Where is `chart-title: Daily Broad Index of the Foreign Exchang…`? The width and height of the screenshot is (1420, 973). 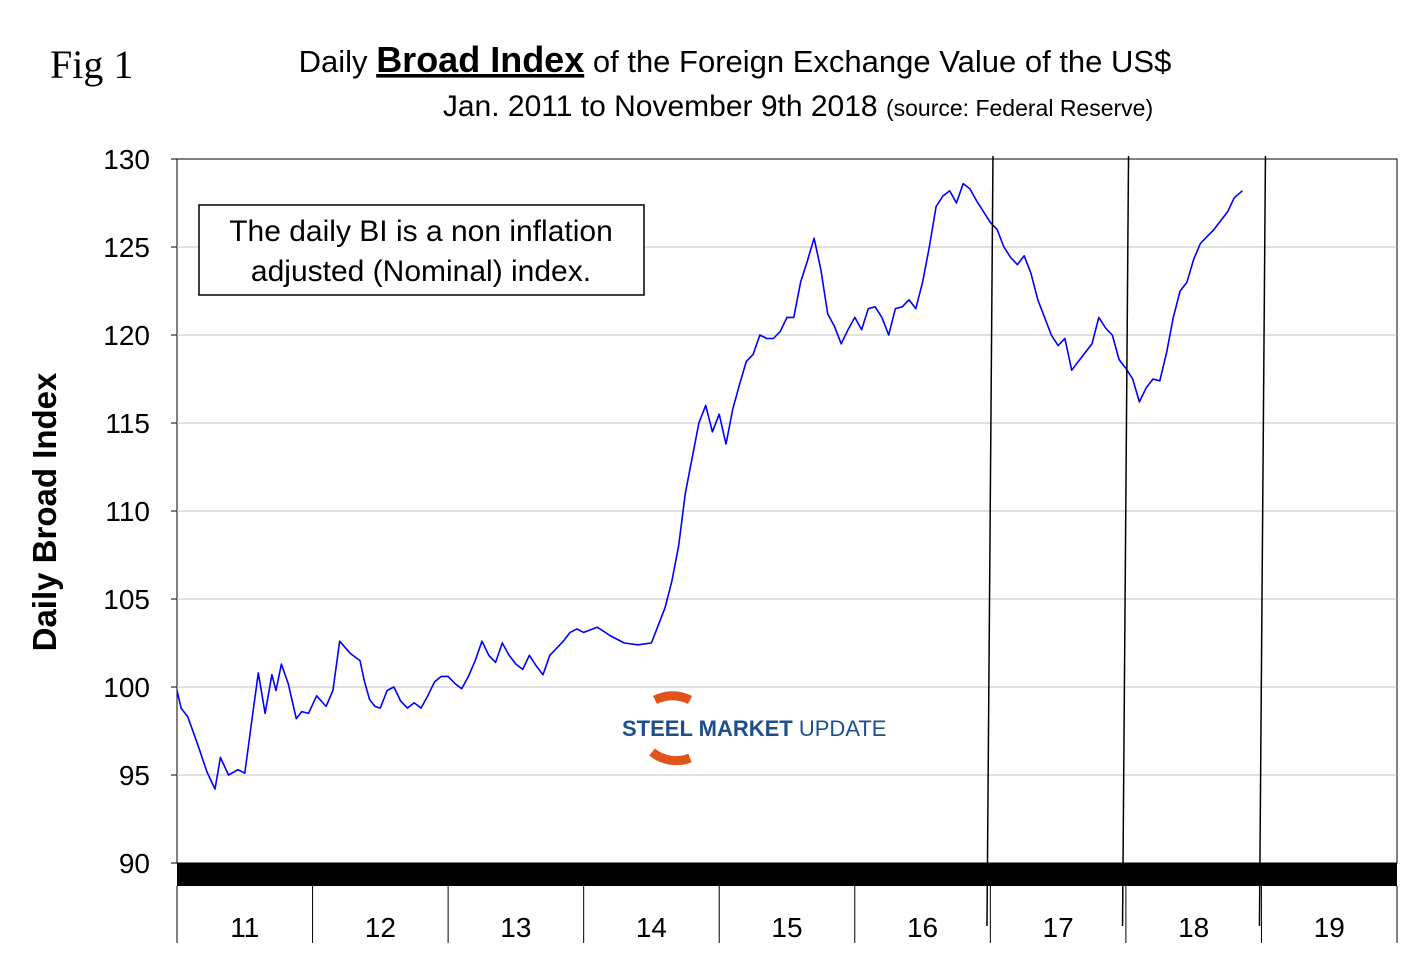
chart-title: Daily Broad Index of the Foreign Exchang… is located at coordinates (735, 59).